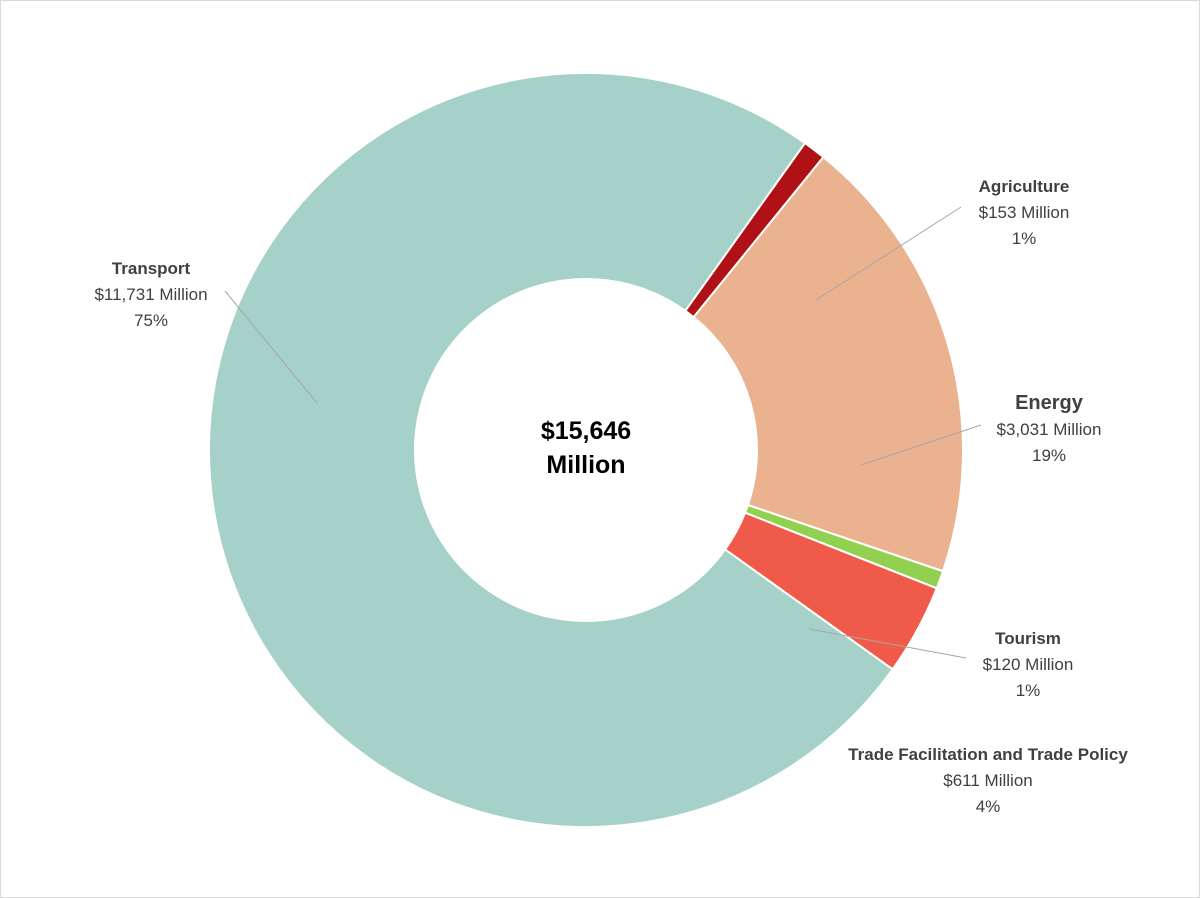 This screenshot has width=1200, height=898. What do you see at coordinates (151, 320) in the screenshot?
I see `label-transport-percent: 75%` at bounding box center [151, 320].